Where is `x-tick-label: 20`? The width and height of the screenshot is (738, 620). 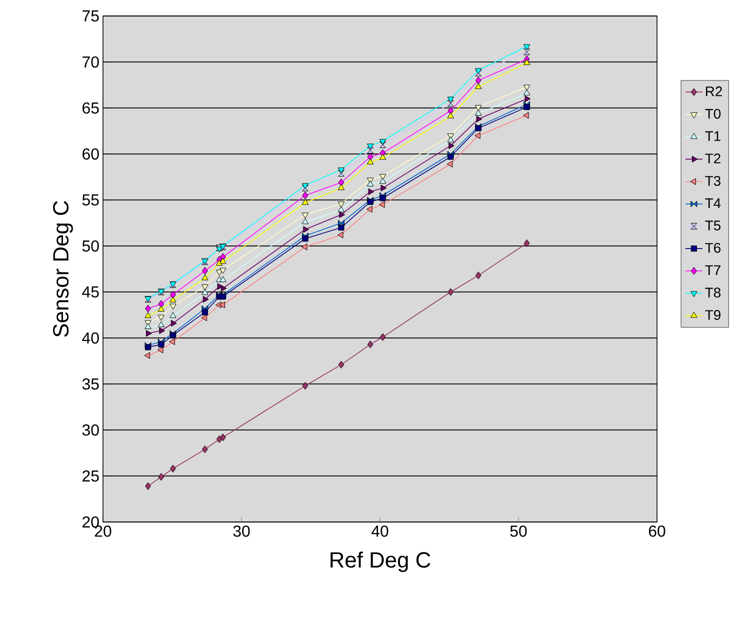 x-tick-label: 20 is located at coordinates (103, 531).